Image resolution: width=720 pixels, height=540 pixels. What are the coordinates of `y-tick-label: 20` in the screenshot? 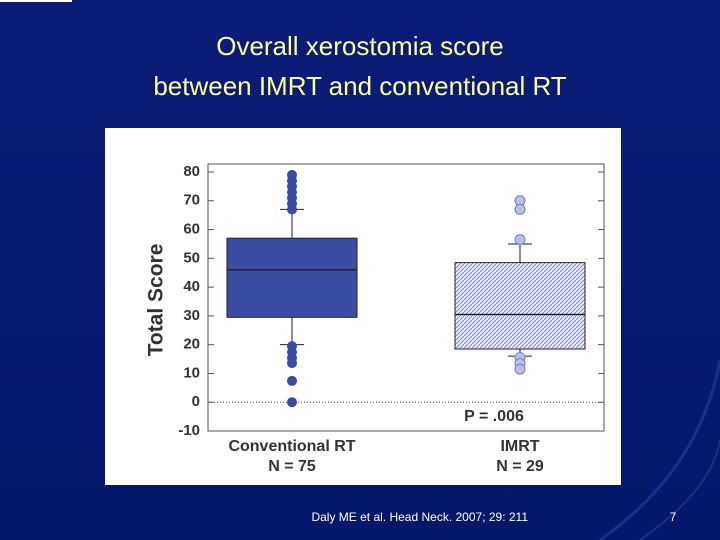 It's located at (191, 344).